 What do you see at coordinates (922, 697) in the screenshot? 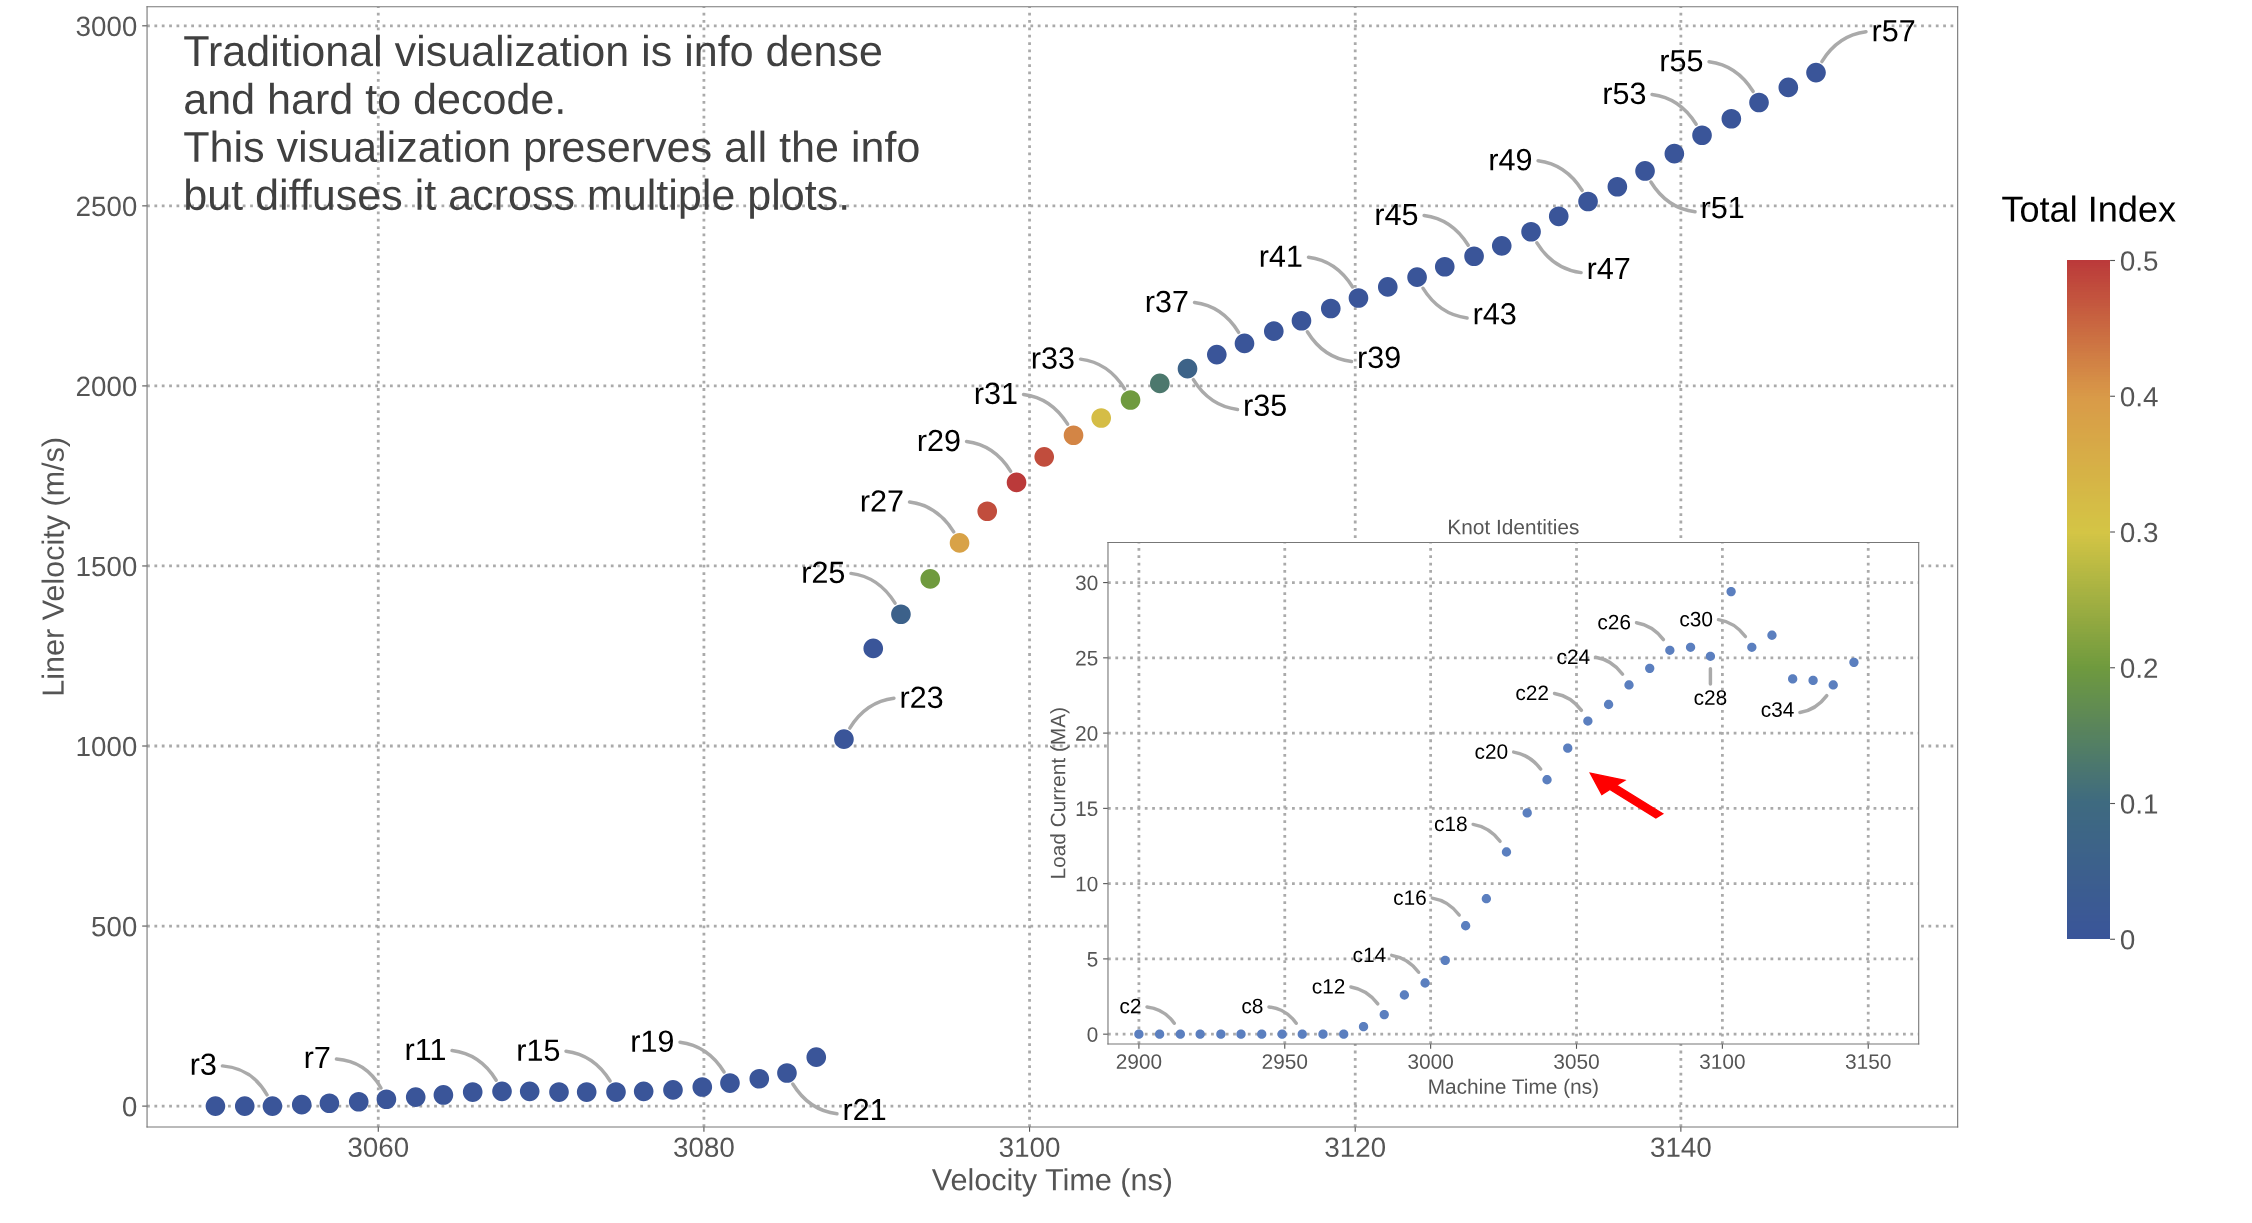
I see `annotation: r23` at bounding box center [922, 697].